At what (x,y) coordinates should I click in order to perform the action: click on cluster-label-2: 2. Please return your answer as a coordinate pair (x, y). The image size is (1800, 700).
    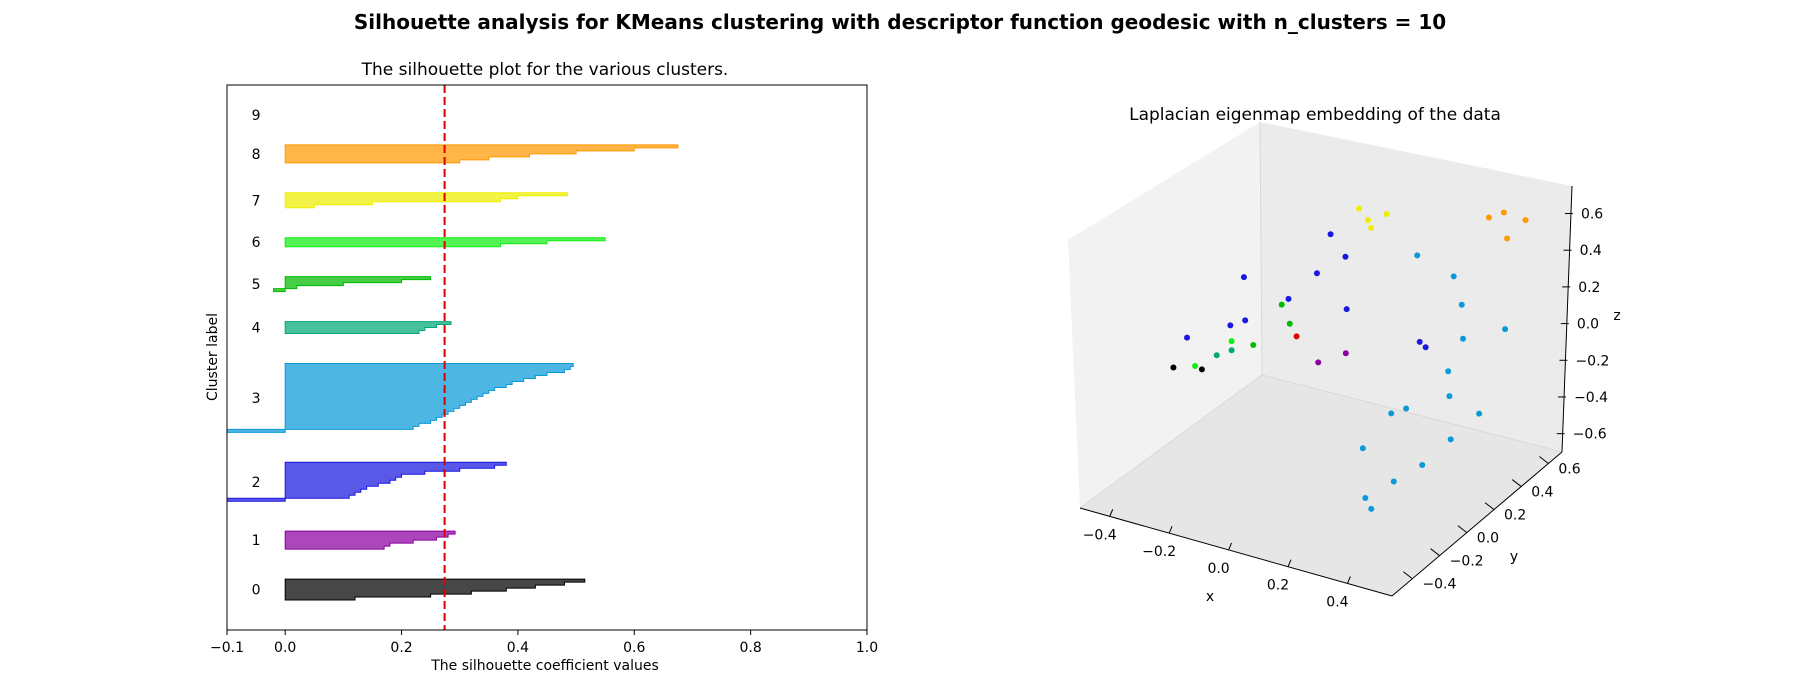
    Looking at the image, I should click on (256, 483).